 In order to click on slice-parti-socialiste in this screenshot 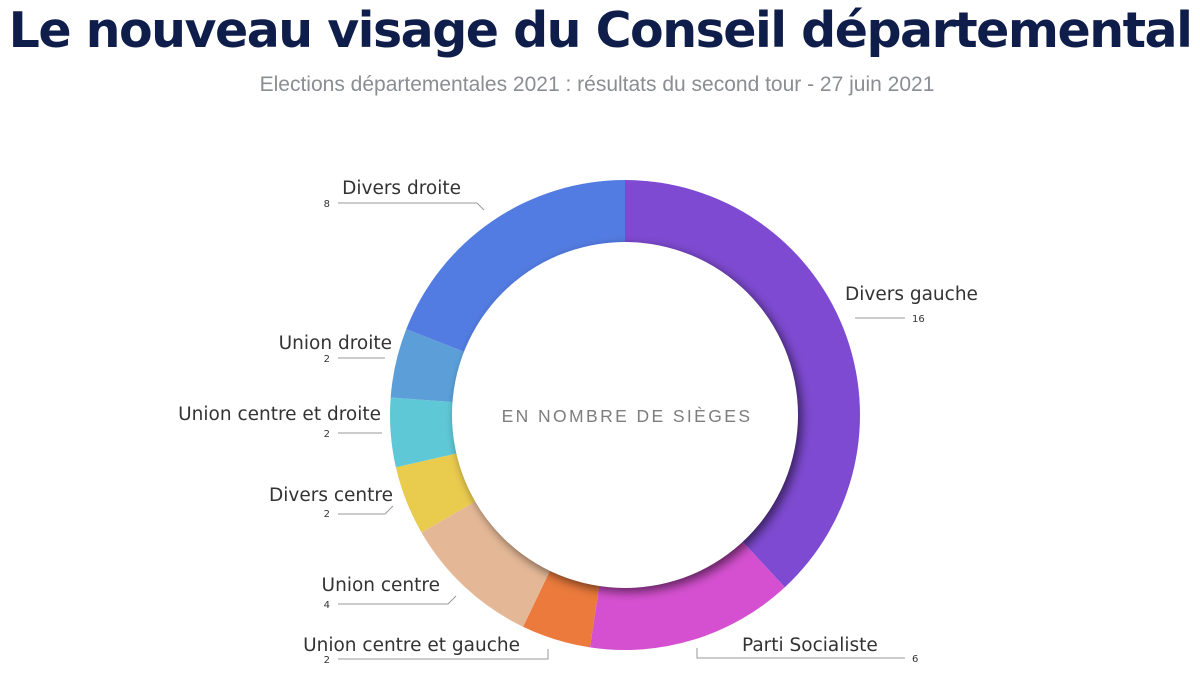, I will do `click(687, 591)`.